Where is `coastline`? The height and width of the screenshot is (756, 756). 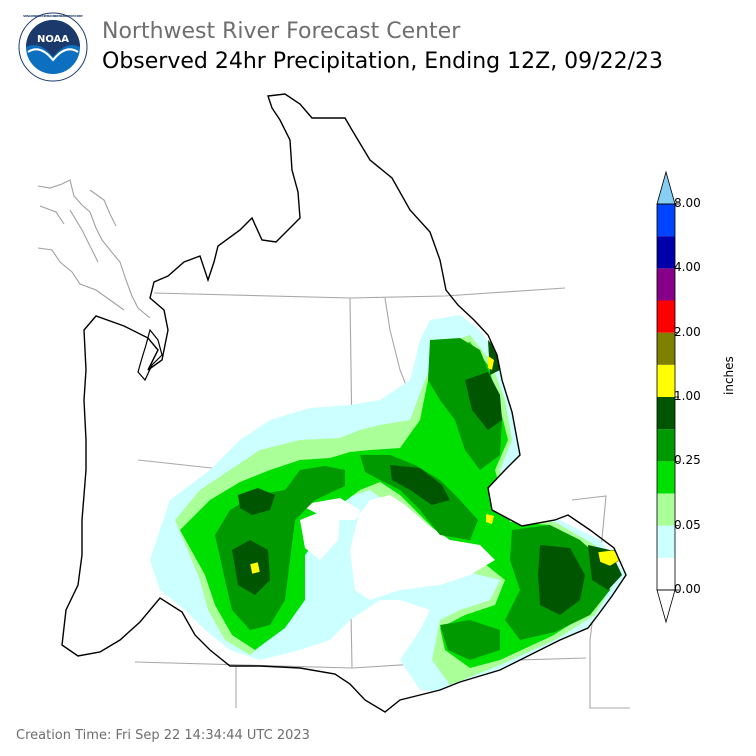
coastline is located at coordinates (94, 249).